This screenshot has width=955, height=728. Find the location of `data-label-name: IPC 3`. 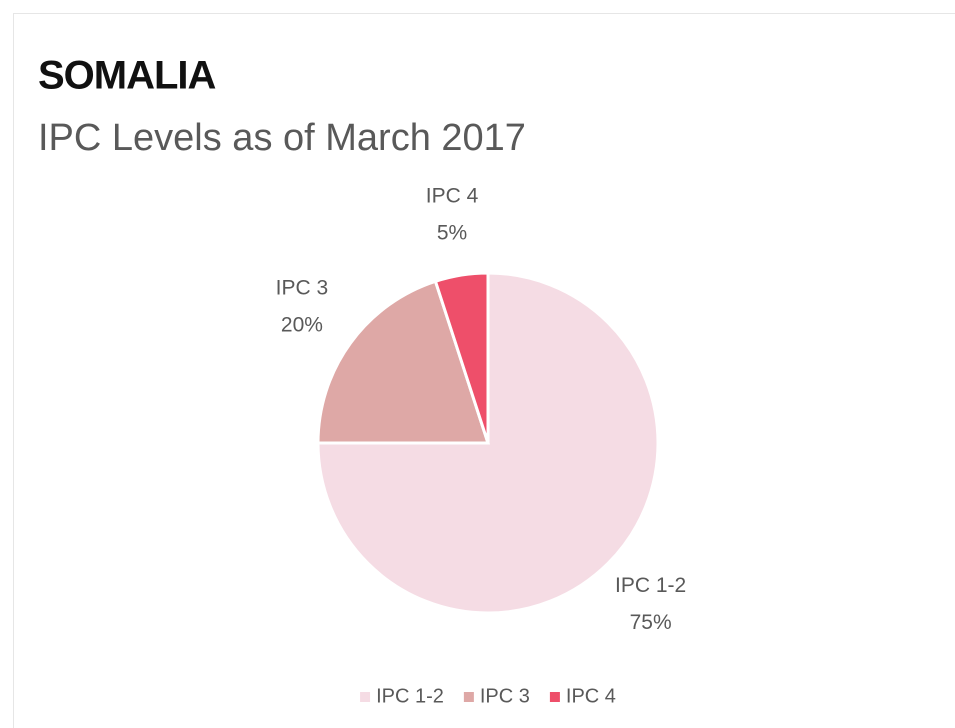

data-label-name: IPC 3 is located at coordinates (302, 287).